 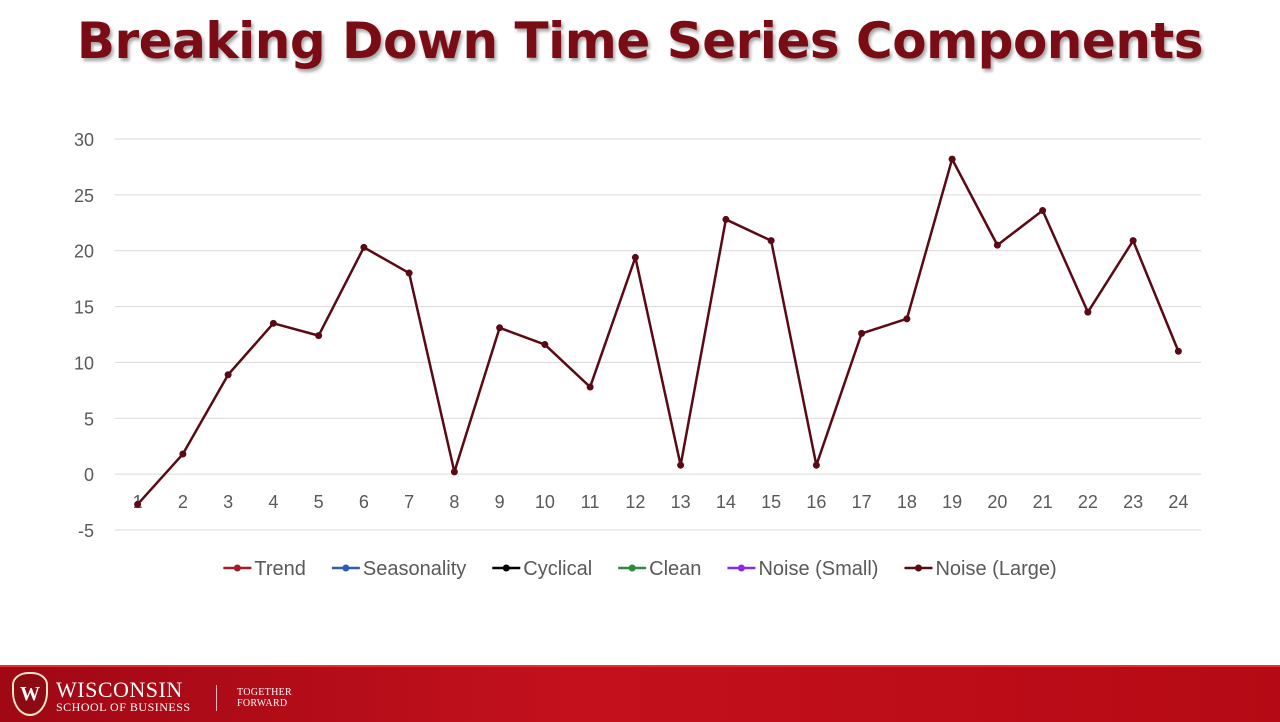 What do you see at coordinates (364, 502) in the screenshot?
I see `x-tick-label: 6` at bounding box center [364, 502].